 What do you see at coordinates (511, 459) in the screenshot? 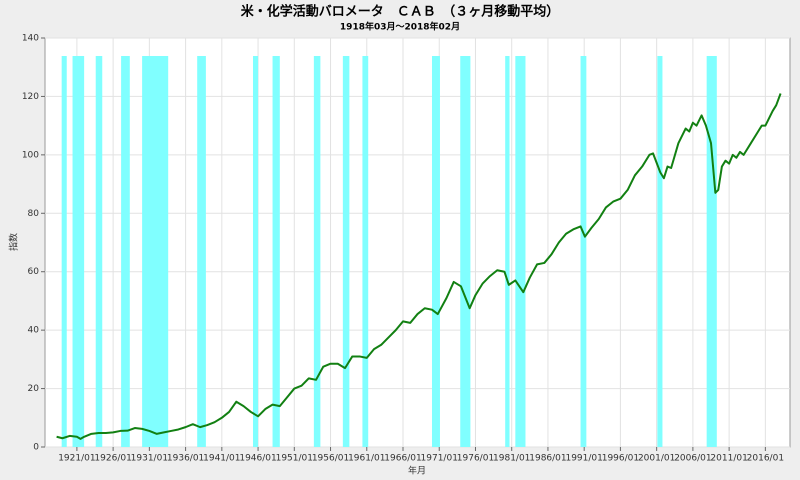
I see `x-tick-label: 1981/01` at bounding box center [511, 459].